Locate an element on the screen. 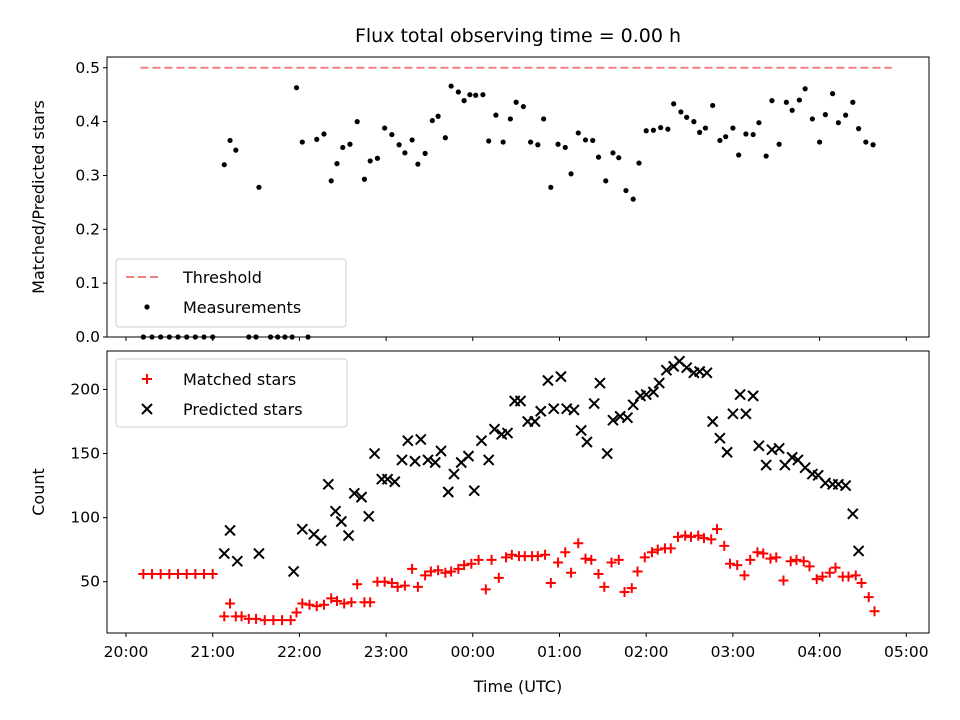 The height and width of the screenshot is (720, 960). x-tick-label: 00:00 is located at coordinates (472, 652).